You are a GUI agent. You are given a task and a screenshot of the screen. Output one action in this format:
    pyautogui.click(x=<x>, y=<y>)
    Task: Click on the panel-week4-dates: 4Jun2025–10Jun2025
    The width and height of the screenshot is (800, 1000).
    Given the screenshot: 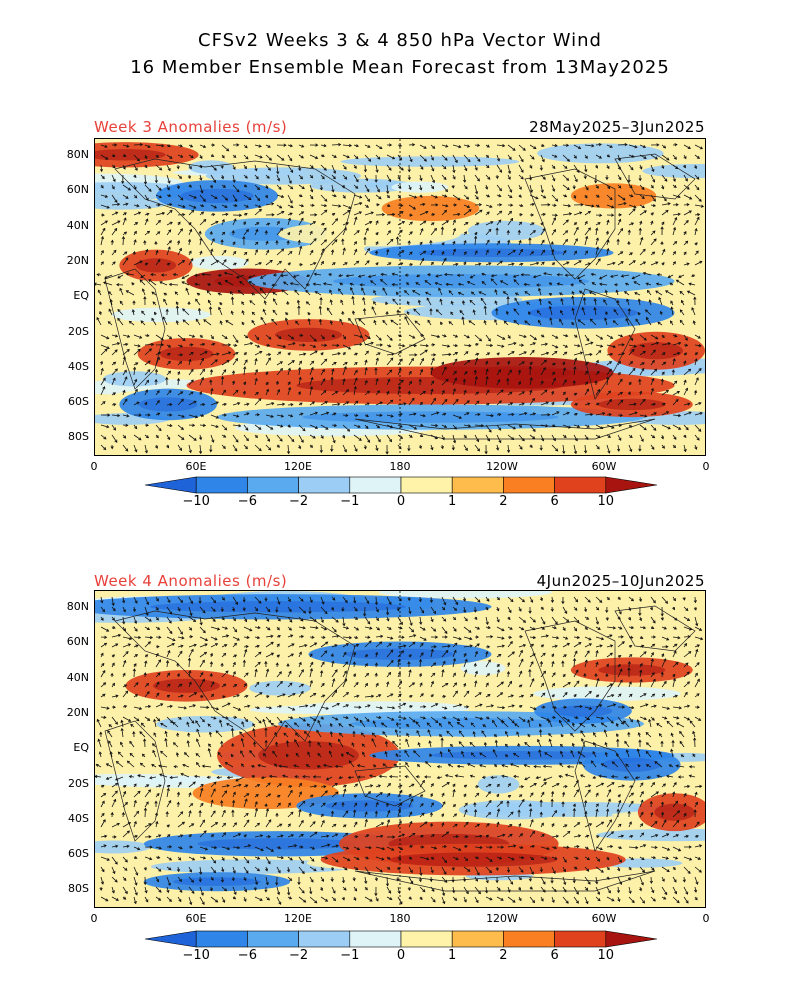 What is the action you would take?
    pyautogui.click(x=620, y=581)
    